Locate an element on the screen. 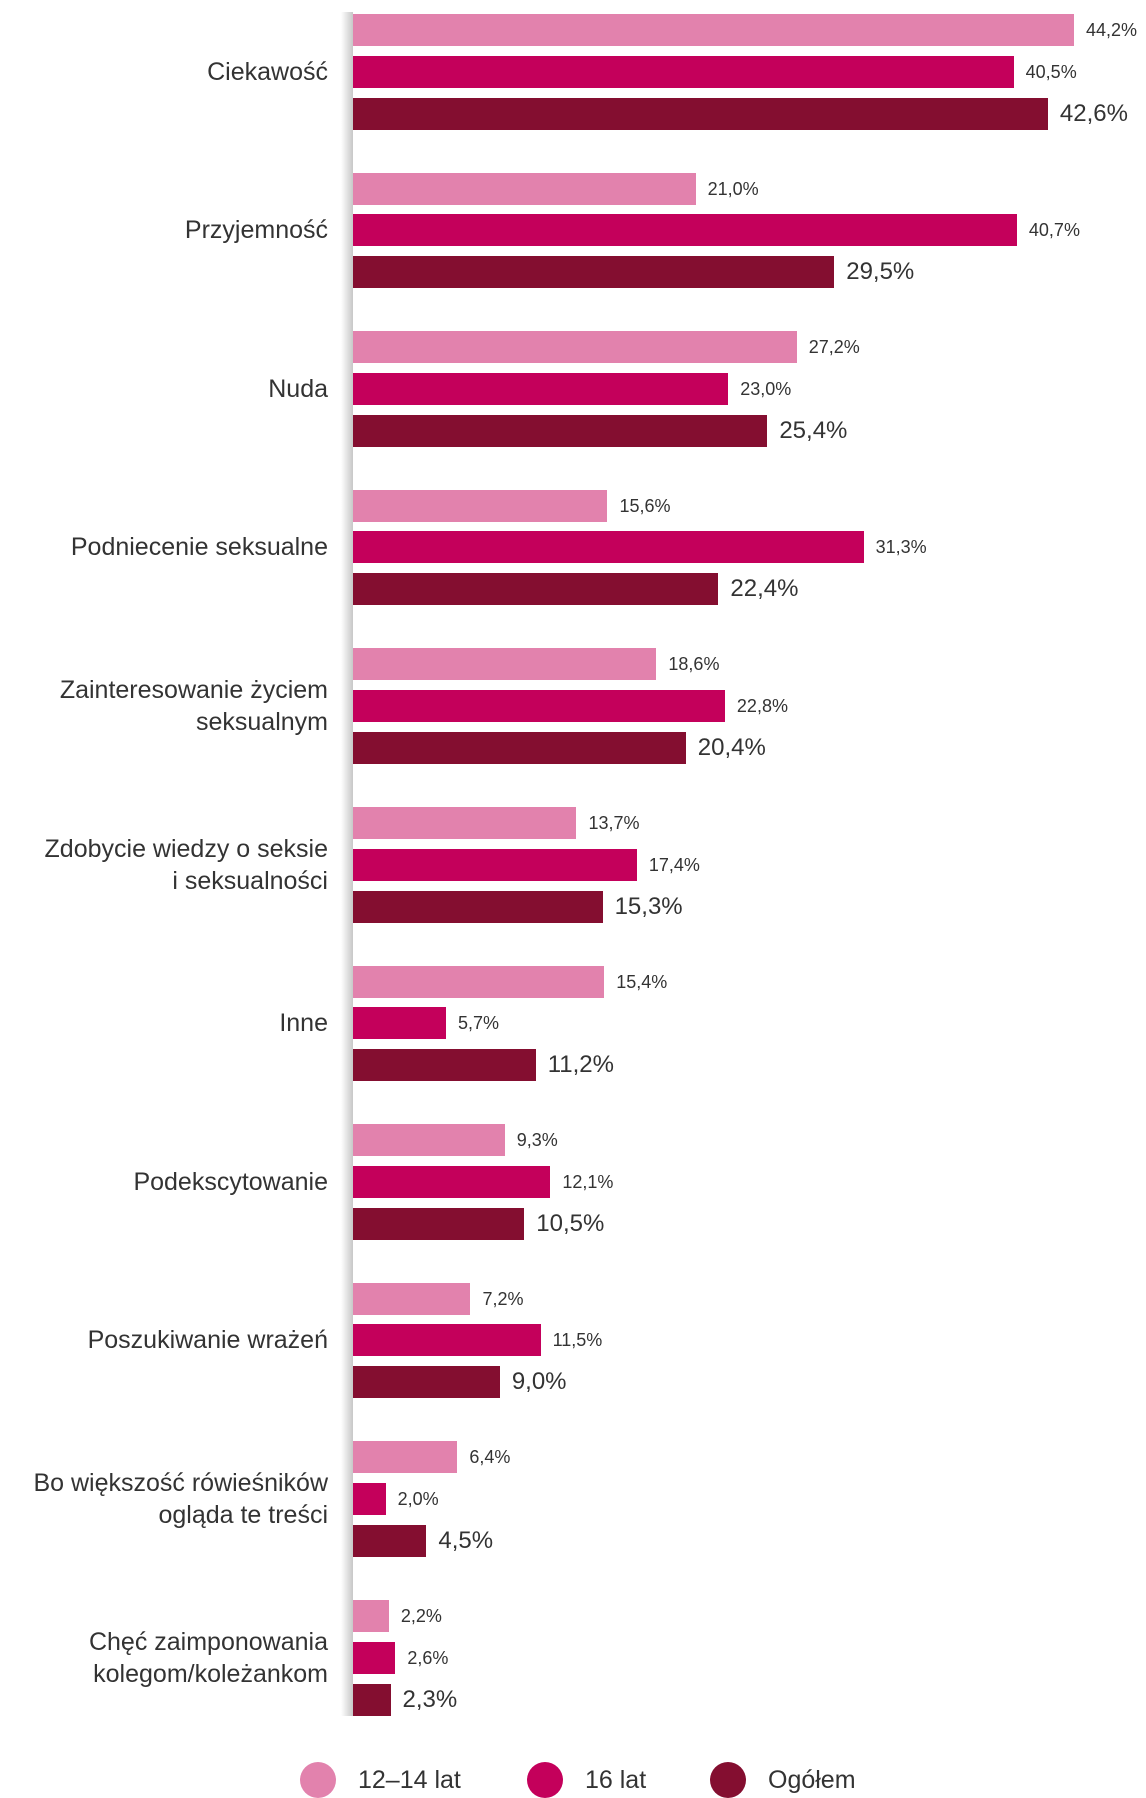  value-label: 13,7% is located at coordinates (614, 823).